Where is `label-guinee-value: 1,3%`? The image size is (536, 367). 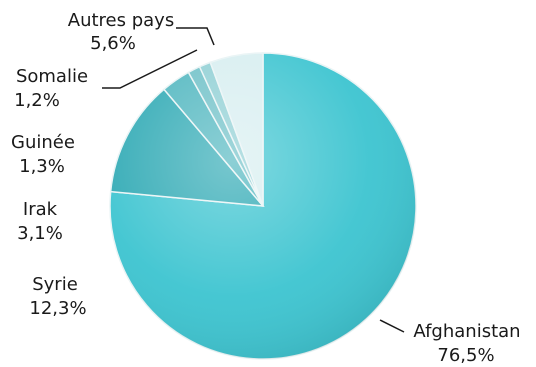
label-guinee-value: 1,3% is located at coordinates (42, 166).